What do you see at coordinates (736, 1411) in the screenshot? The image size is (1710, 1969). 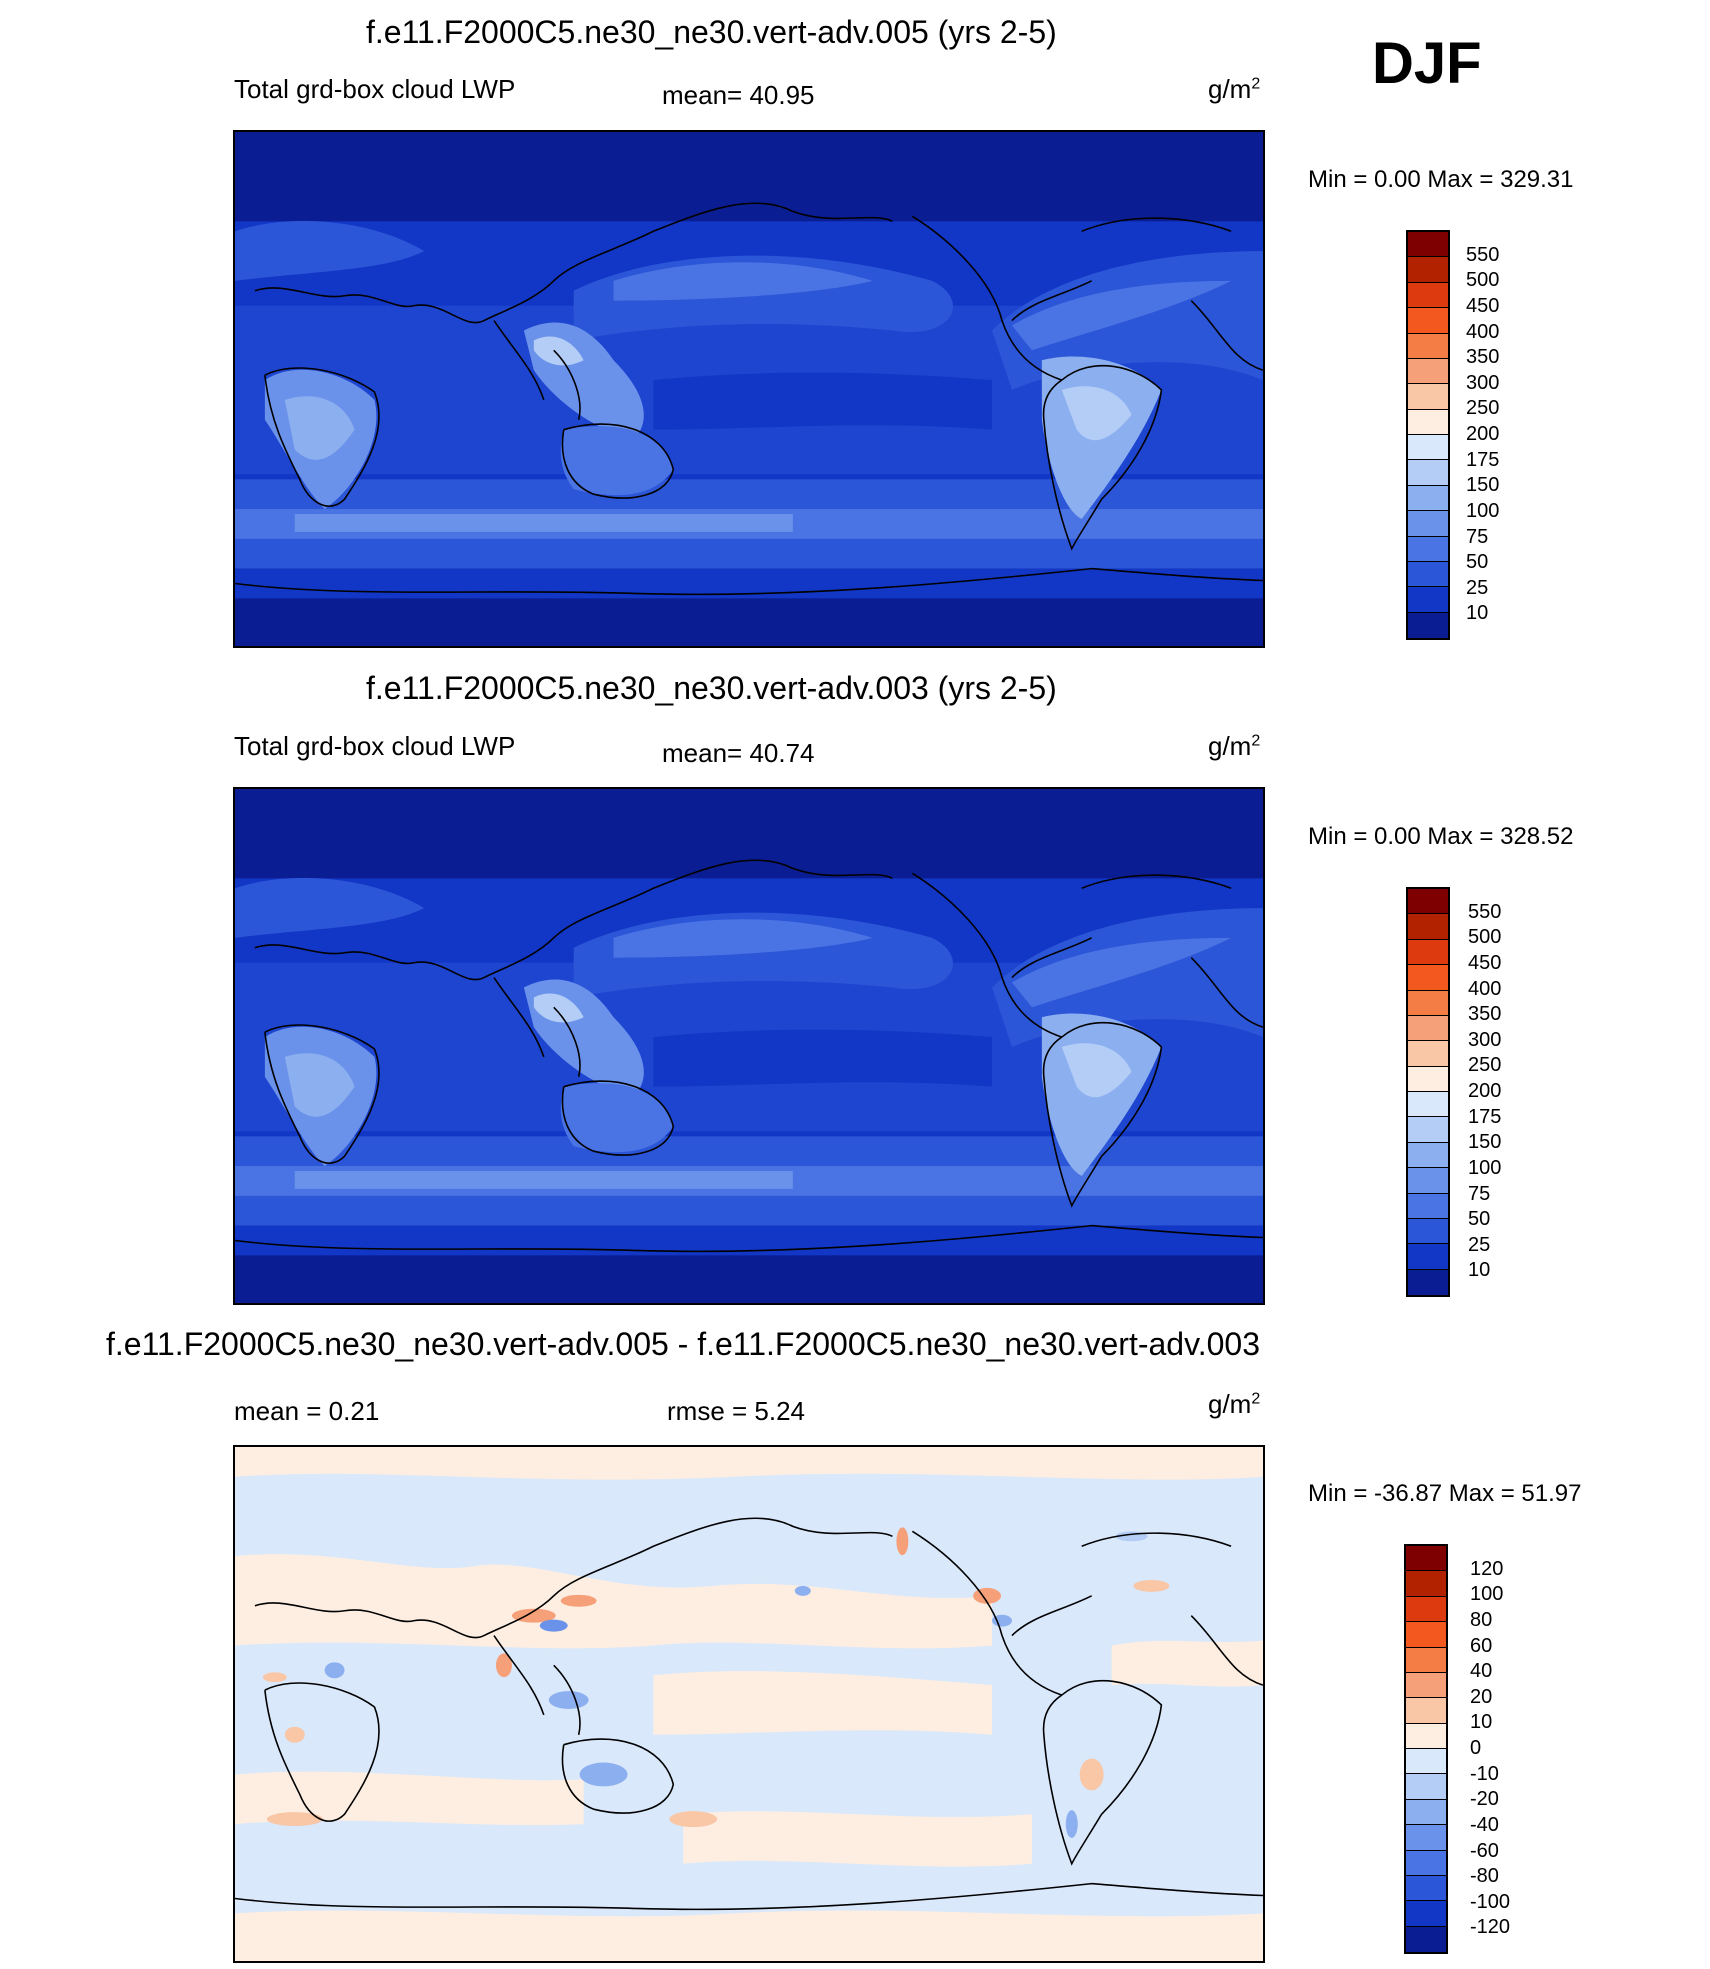 I see `panel3-rmse: rmse = 5.24` at bounding box center [736, 1411].